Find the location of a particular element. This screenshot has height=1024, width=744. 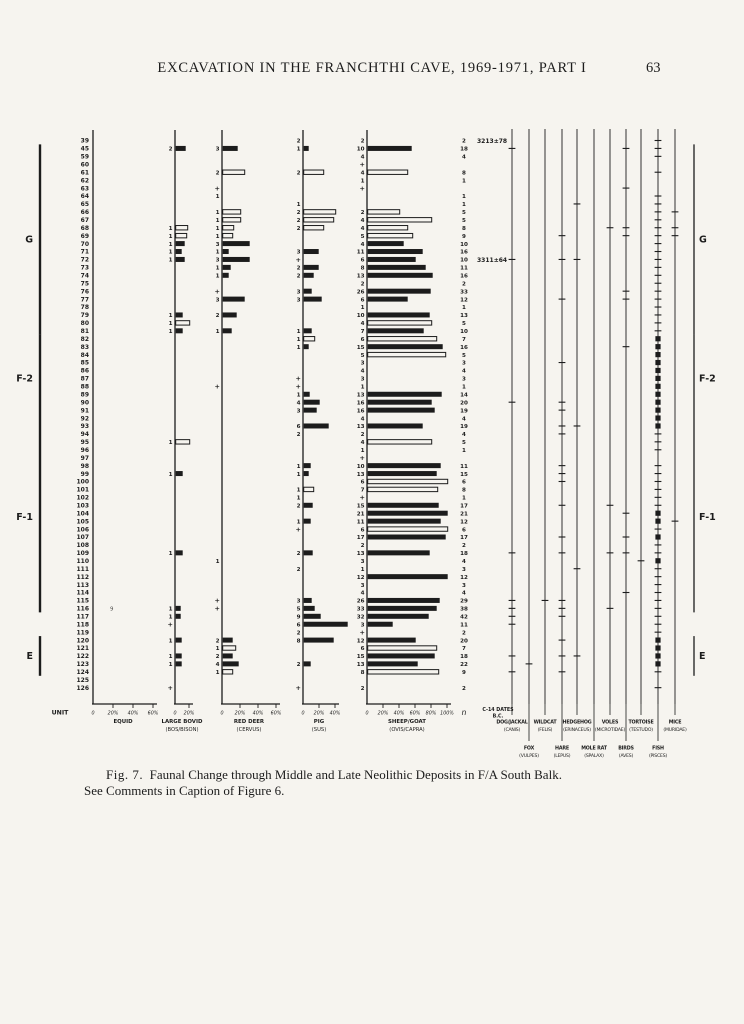

n-value: 38 is located at coordinates (464, 610).